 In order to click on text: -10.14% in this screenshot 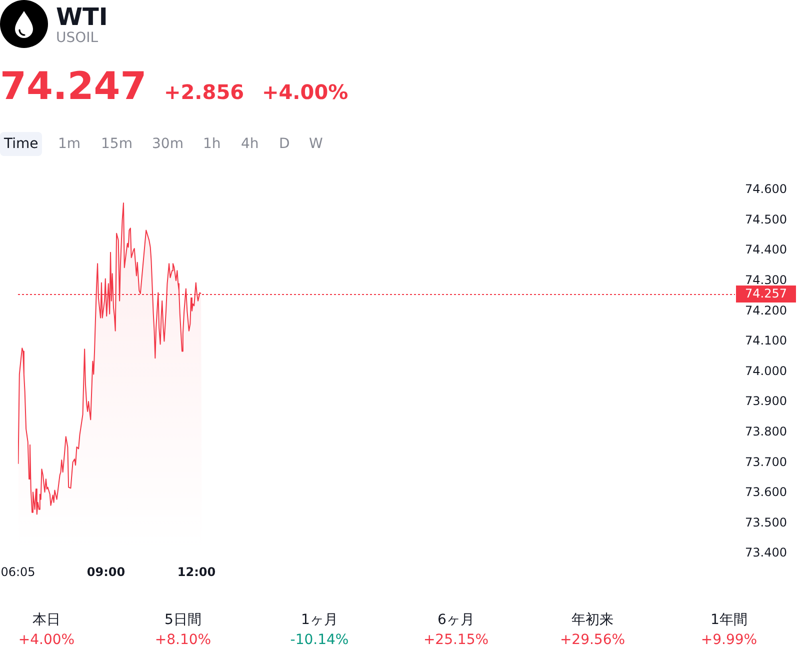, I will do `click(319, 640)`.